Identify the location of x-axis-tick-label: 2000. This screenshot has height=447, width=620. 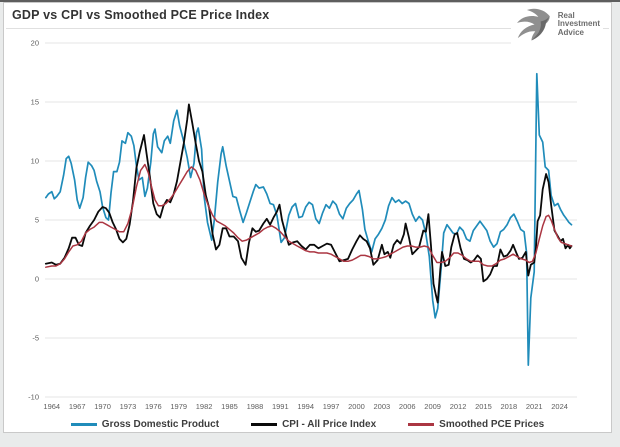
(356, 406).